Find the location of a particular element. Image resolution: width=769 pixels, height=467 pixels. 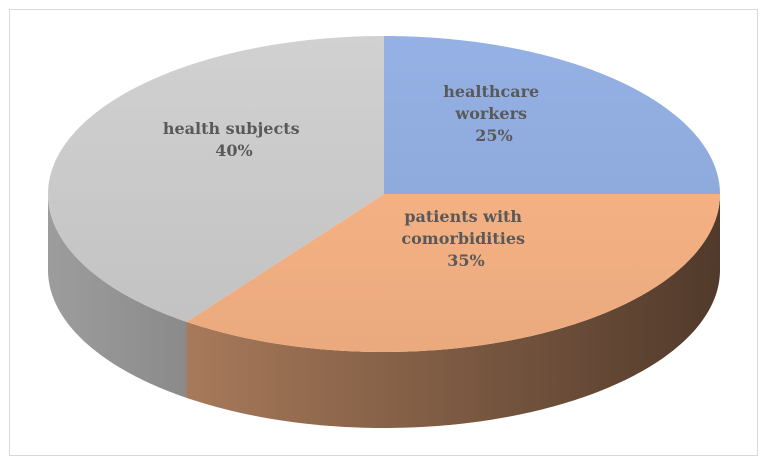

label-patients-percent: 35% is located at coordinates (465, 260).